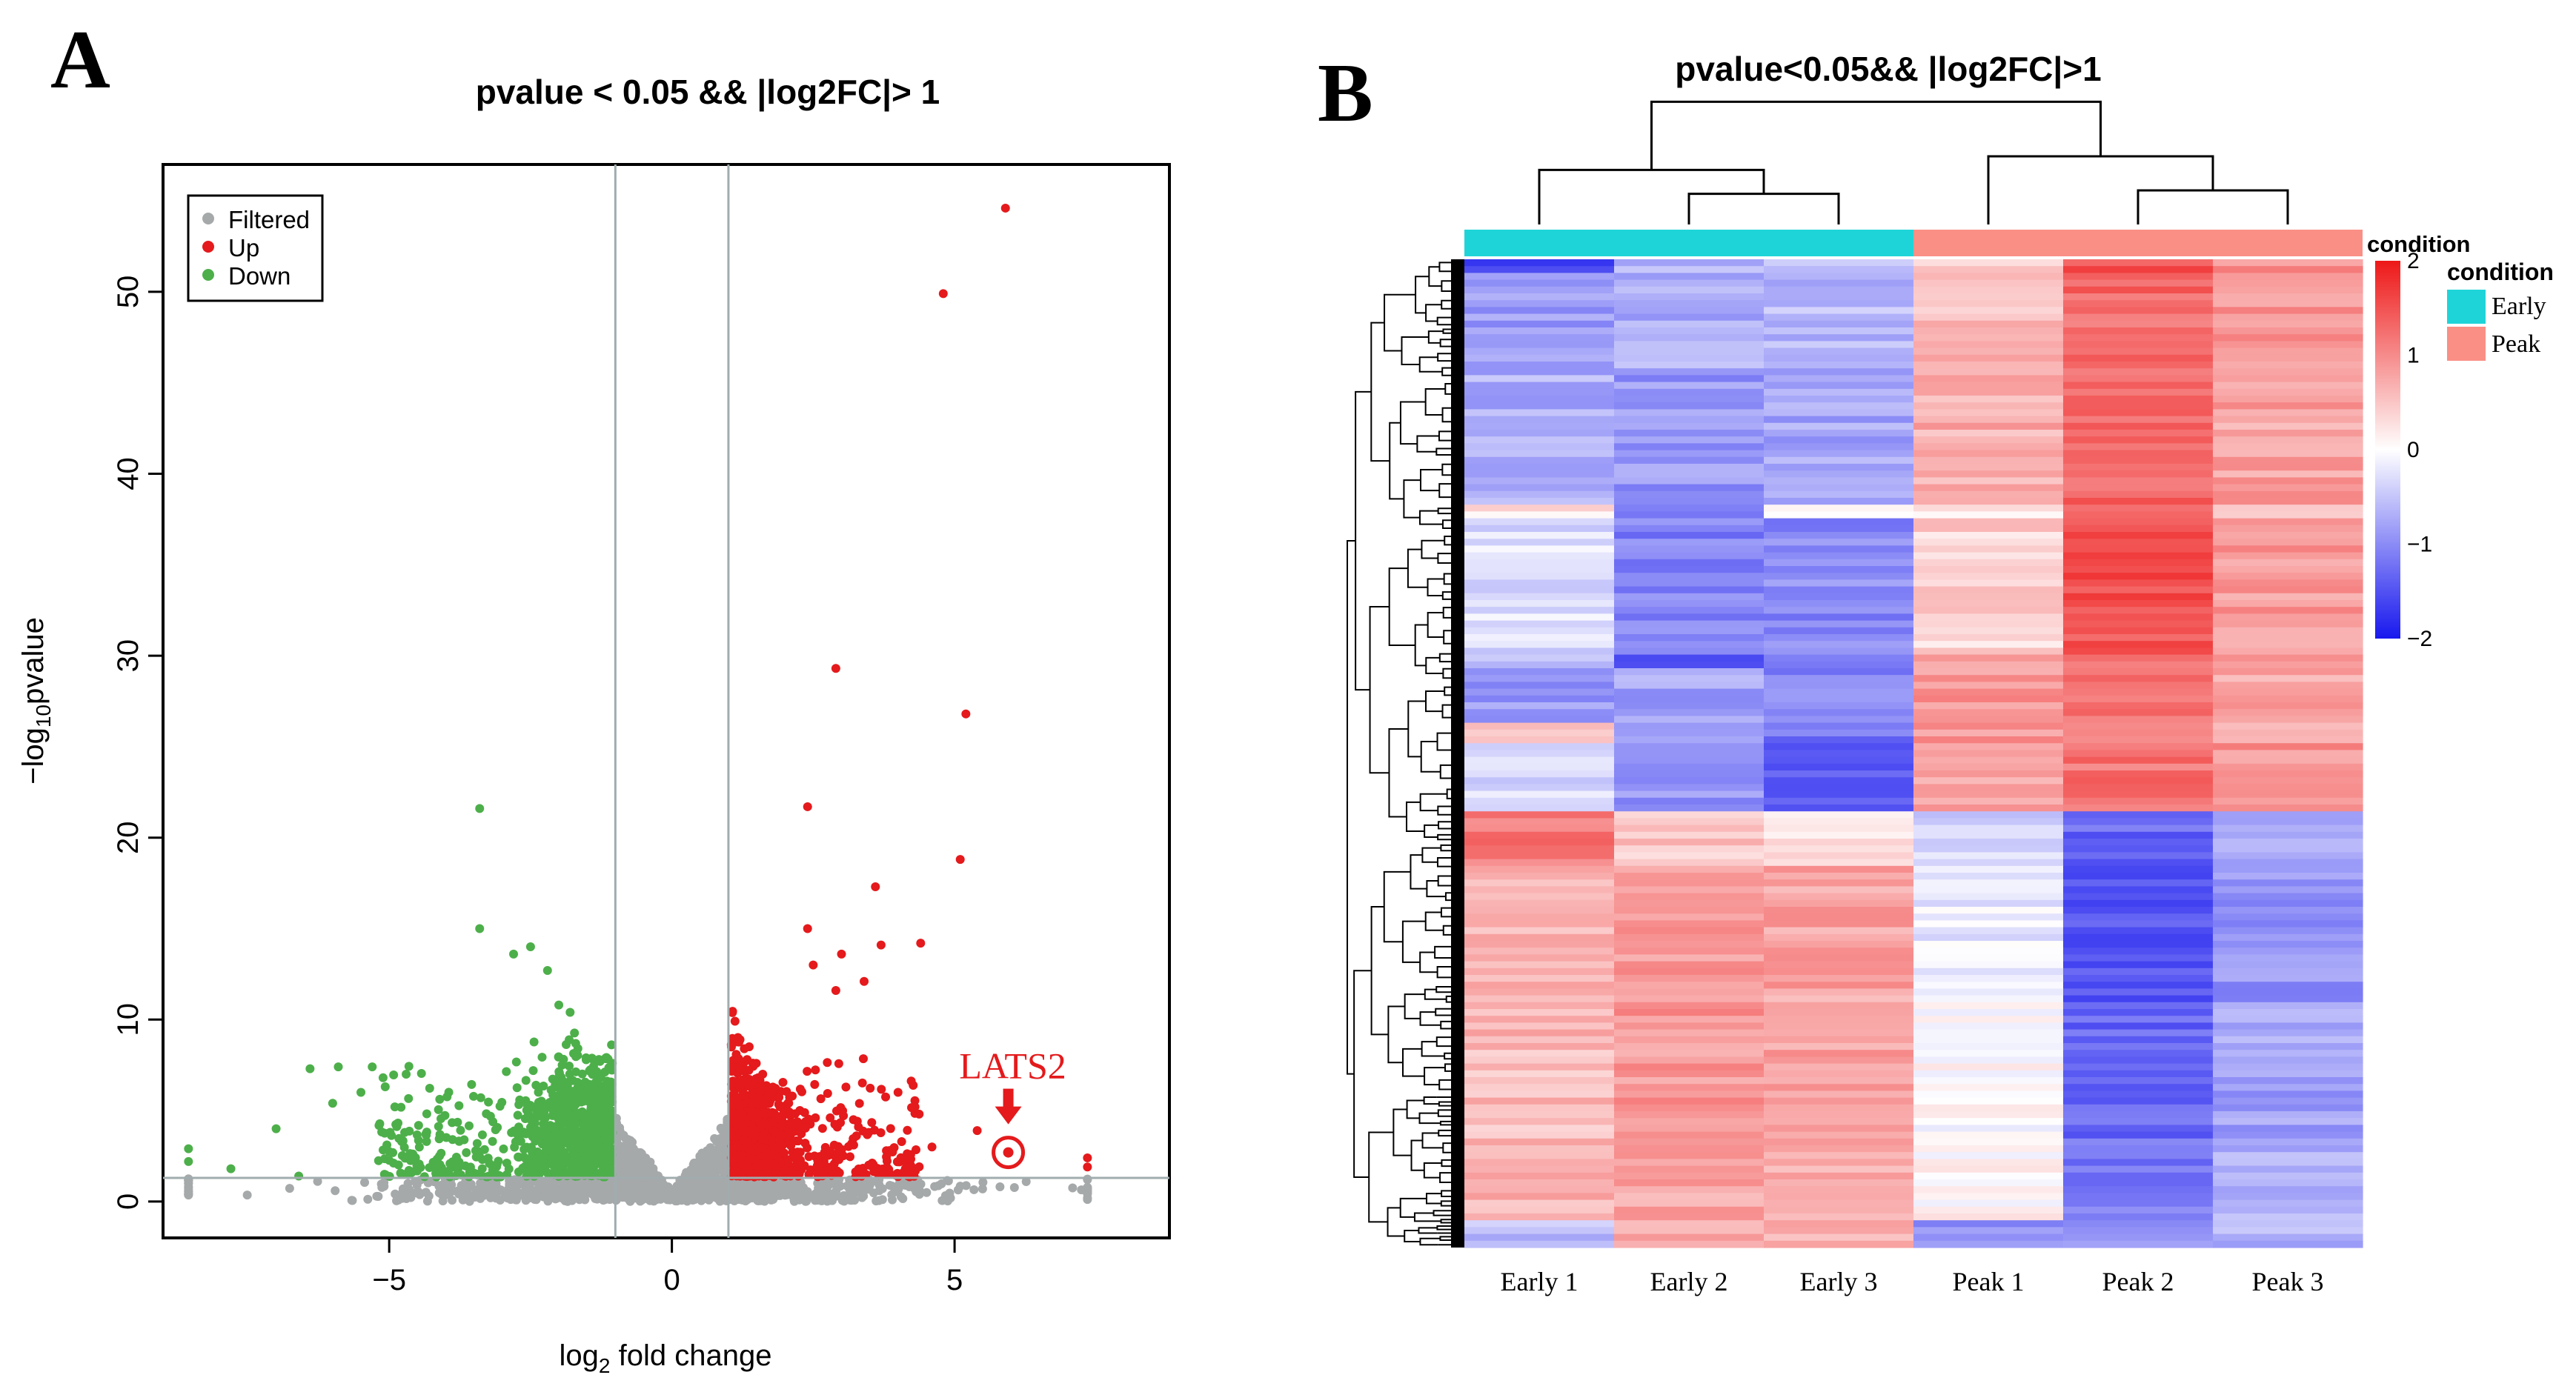 The width and height of the screenshot is (2576, 1392). I want to click on column-label: Peak 1, so click(1989, 1281).